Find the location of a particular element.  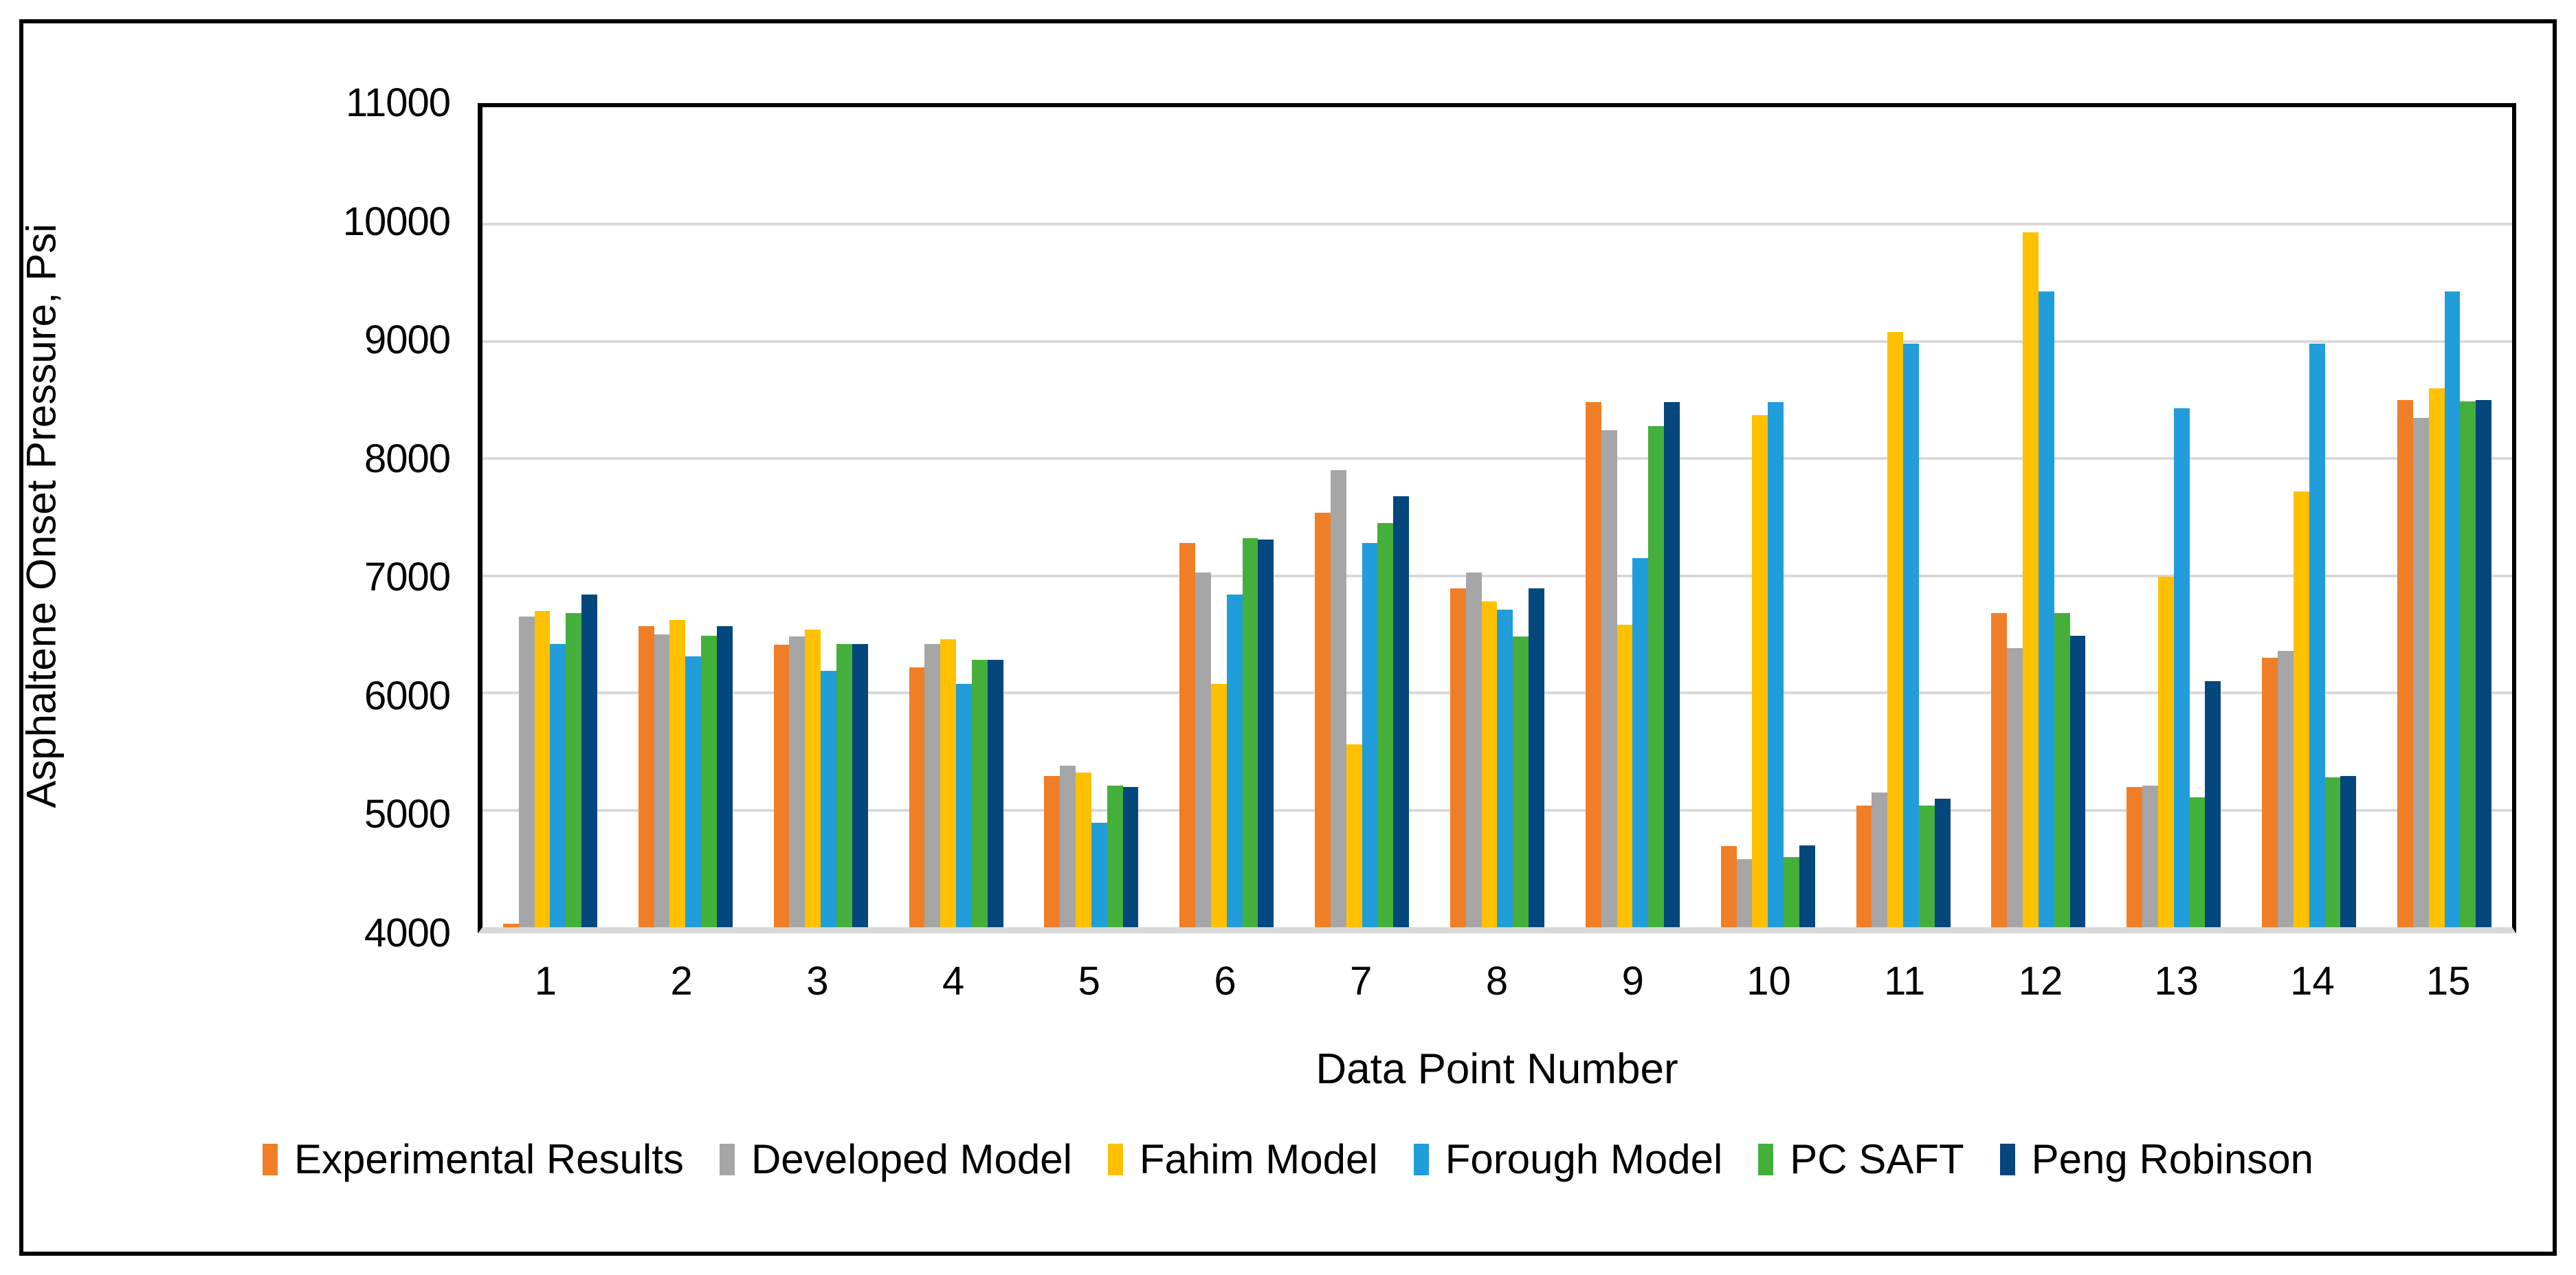

legend-item-peng-robinson: Peng Robinson is located at coordinates (2156, 1159).